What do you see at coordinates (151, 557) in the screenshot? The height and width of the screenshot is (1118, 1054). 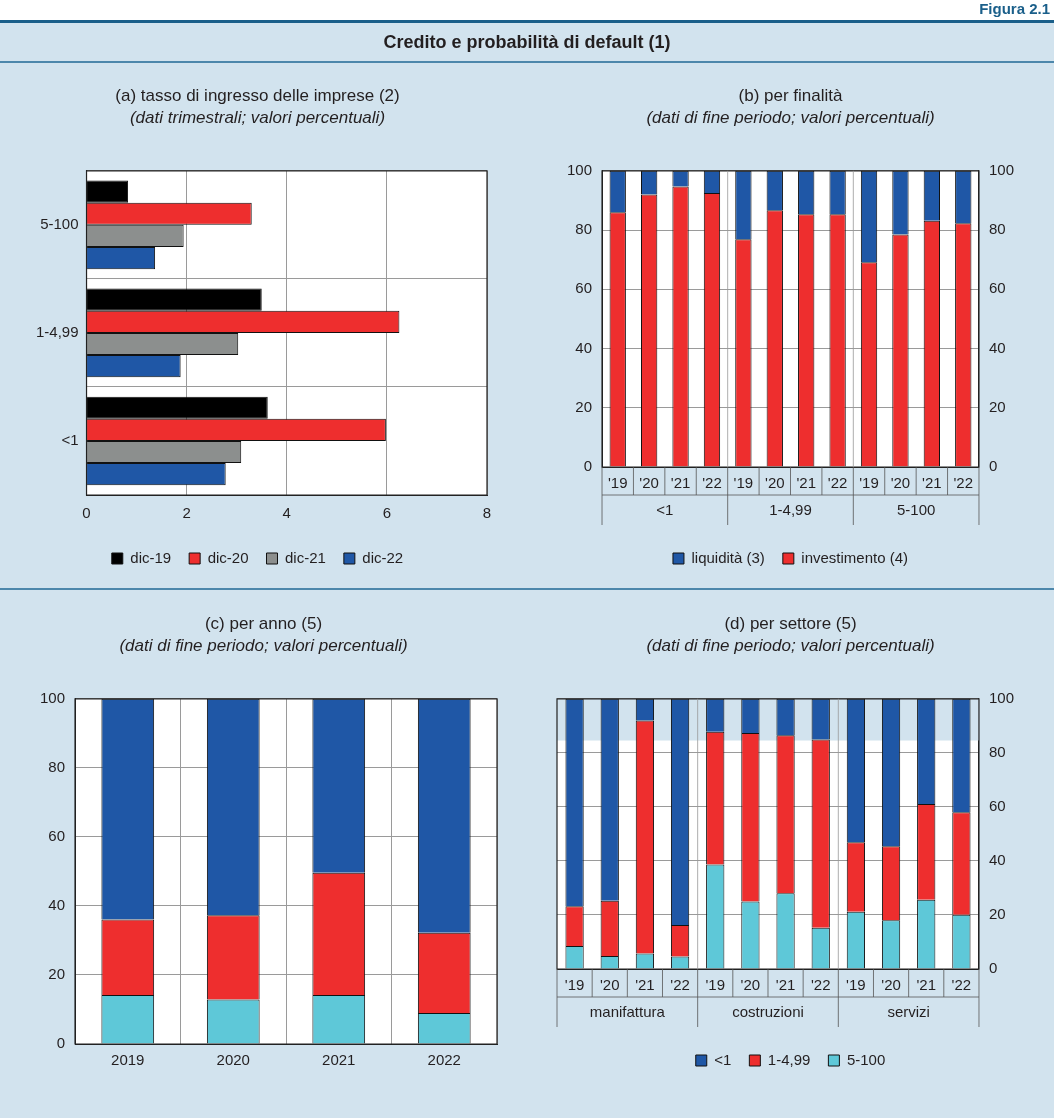 I see `legend-label: dic-19` at bounding box center [151, 557].